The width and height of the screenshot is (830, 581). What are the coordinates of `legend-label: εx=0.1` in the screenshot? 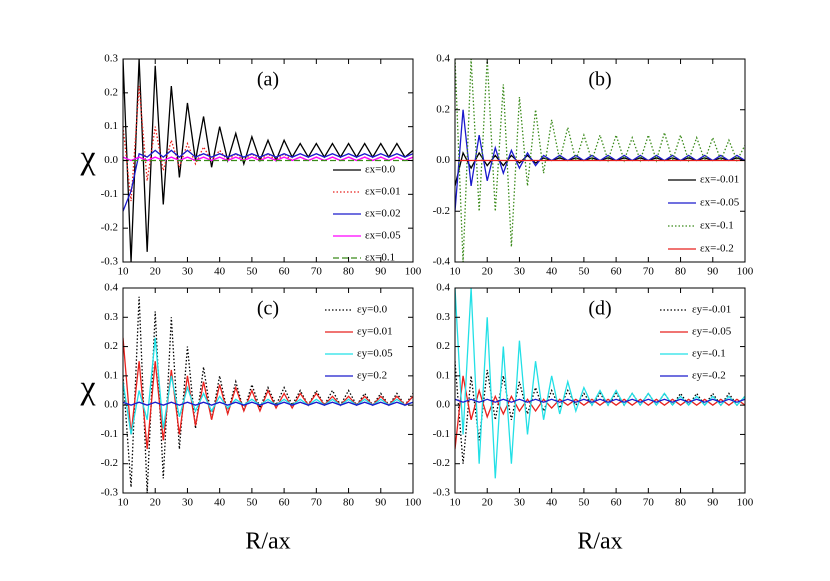 It's located at (380, 258).